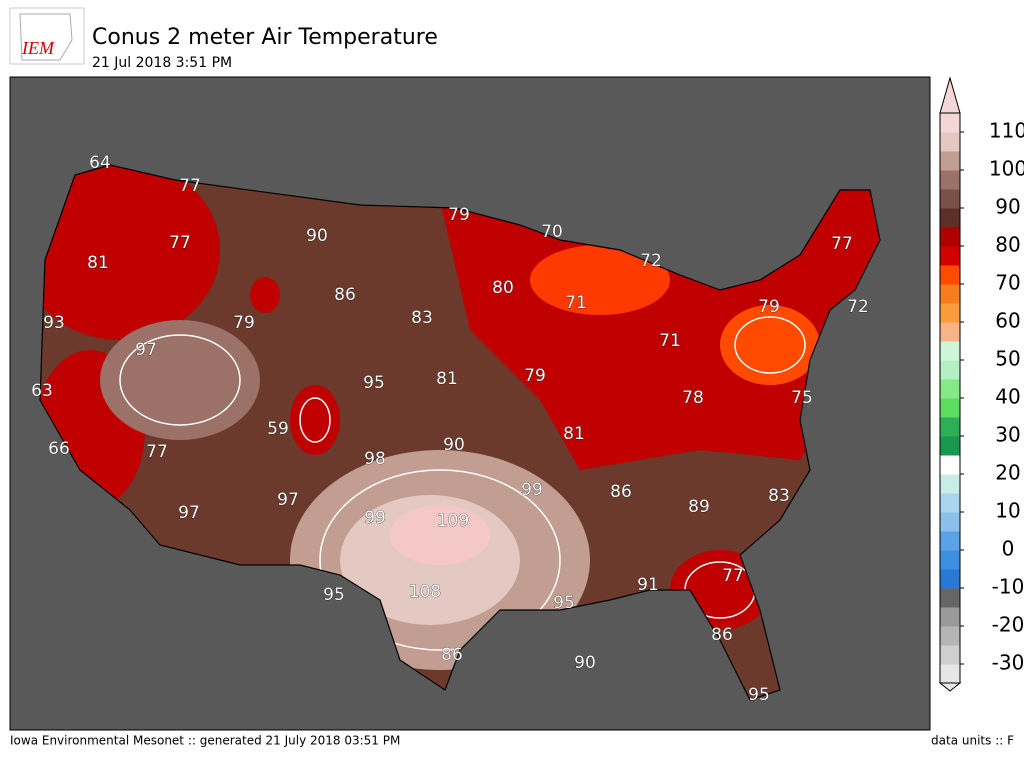 This screenshot has height=768, width=1024. What do you see at coordinates (1008, 549) in the screenshot?
I see `colorbar-tick-label: 0` at bounding box center [1008, 549].